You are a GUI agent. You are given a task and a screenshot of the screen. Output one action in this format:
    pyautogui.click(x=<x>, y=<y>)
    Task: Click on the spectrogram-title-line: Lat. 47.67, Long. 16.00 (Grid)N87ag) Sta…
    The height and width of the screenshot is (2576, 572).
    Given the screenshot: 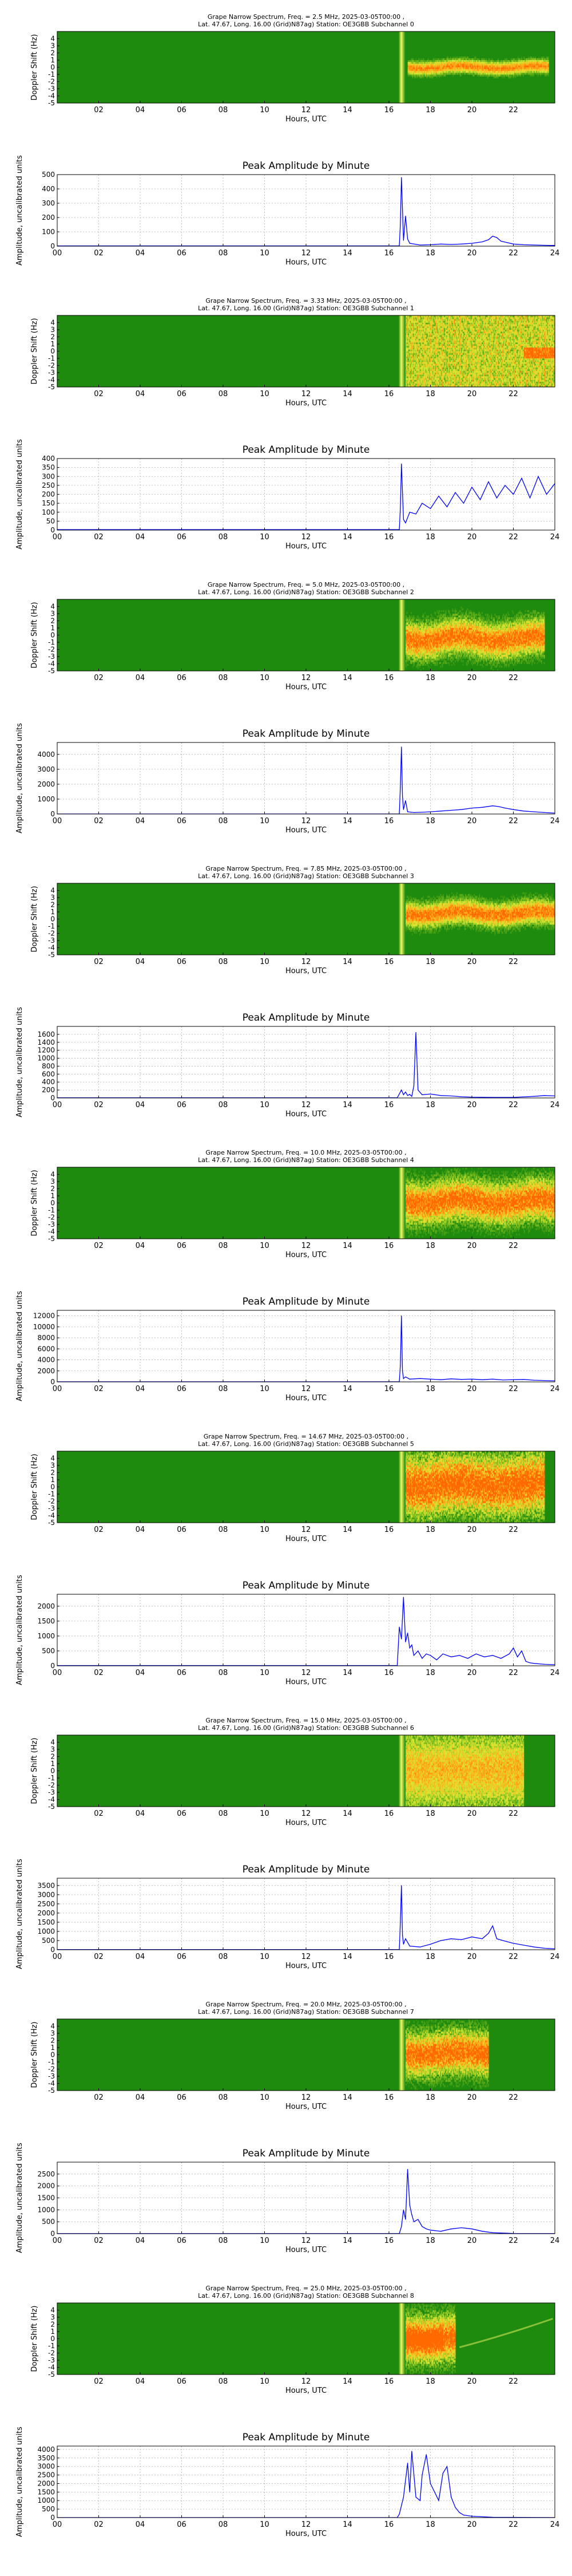 What is the action you would take?
    pyautogui.click(x=306, y=24)
    